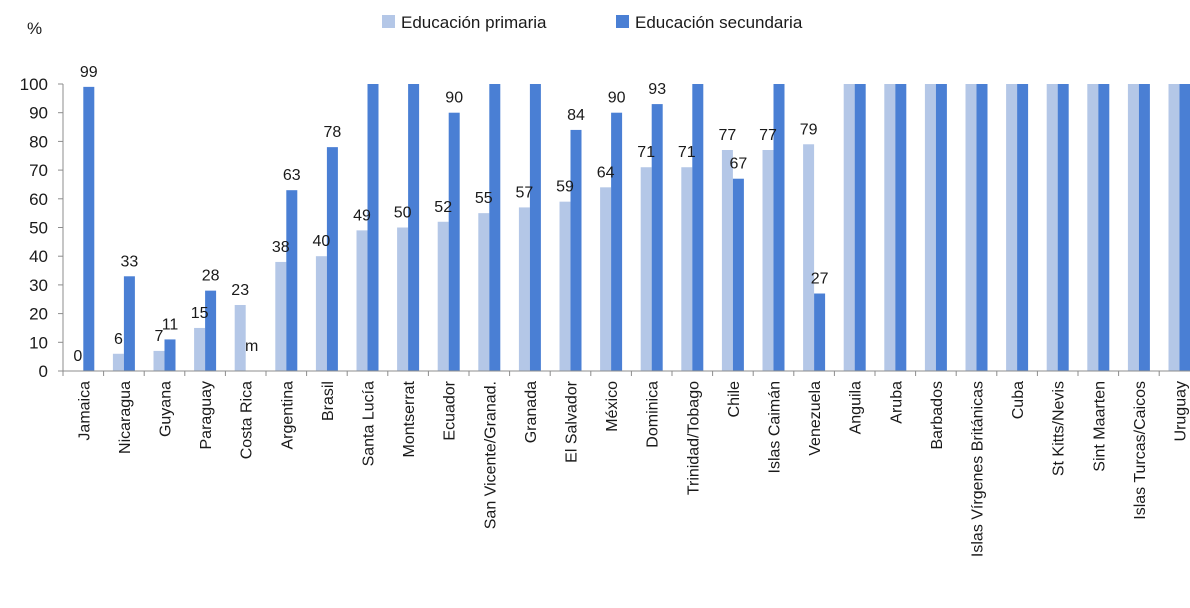 Image resolution: width=1190 pixels, height=608 pixels. What do you see at coordinates (450, 410) in the screenshot?
I see `x-category-label: Ecuador` at bounding box center [450, 410].